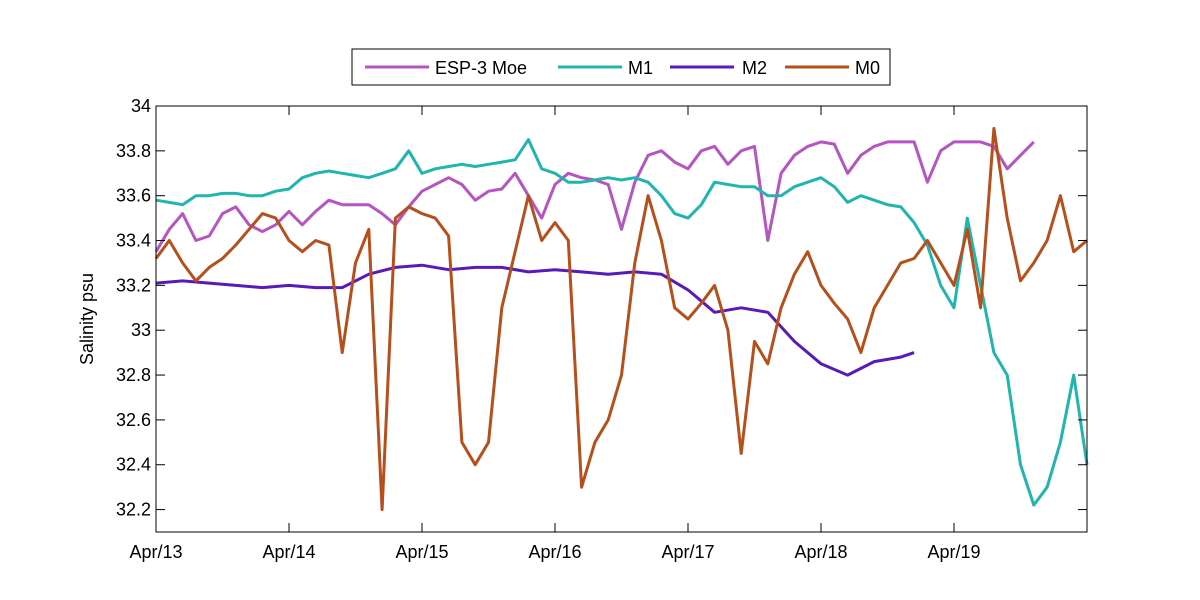 The width and height of the screenshot is (1200, 600). I want to click on x-tick-label: Apr/18, so click(820, 552).